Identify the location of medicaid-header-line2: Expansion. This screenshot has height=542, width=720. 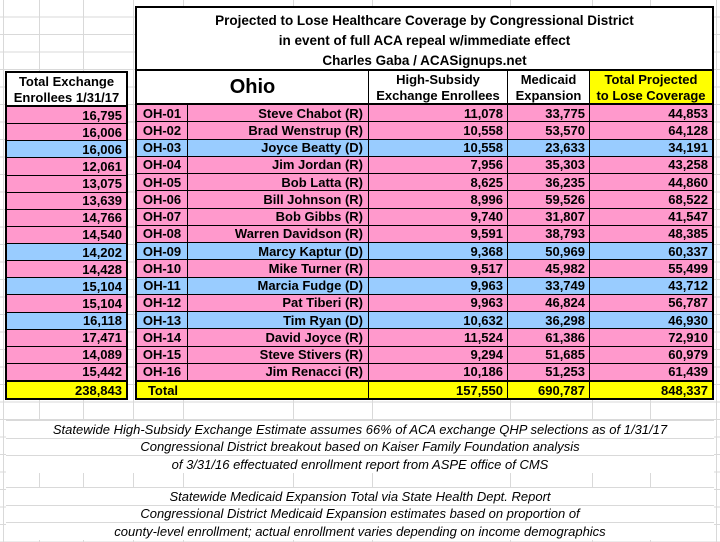
(548, 95).